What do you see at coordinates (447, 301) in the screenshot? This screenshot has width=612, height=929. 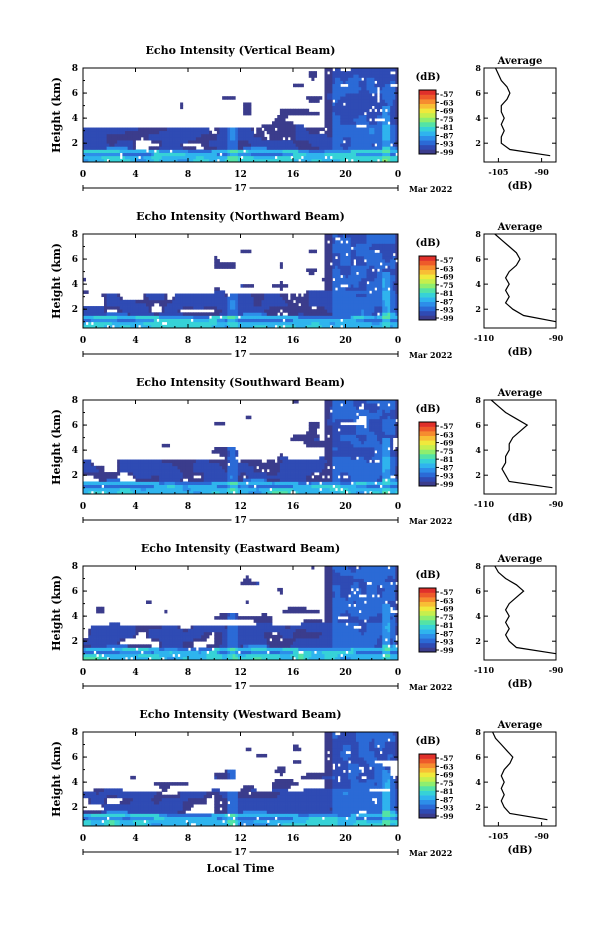 I see `colorbar-tick-label: -87` at bounding box center [447, 301].